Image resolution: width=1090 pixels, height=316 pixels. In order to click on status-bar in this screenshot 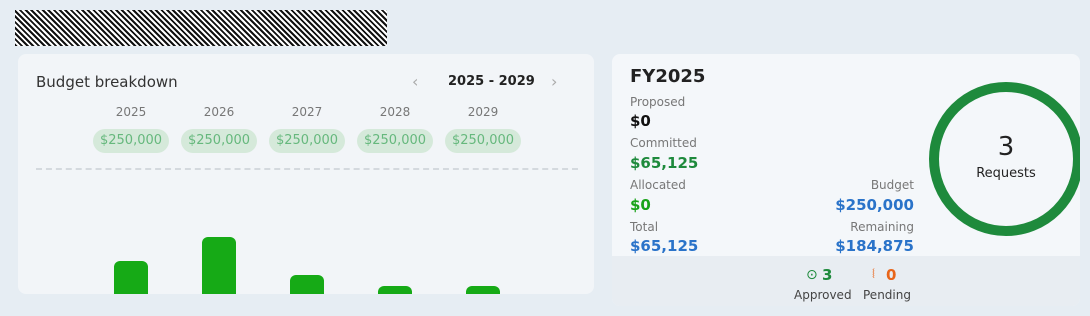, I will do `click(846, 281)`.